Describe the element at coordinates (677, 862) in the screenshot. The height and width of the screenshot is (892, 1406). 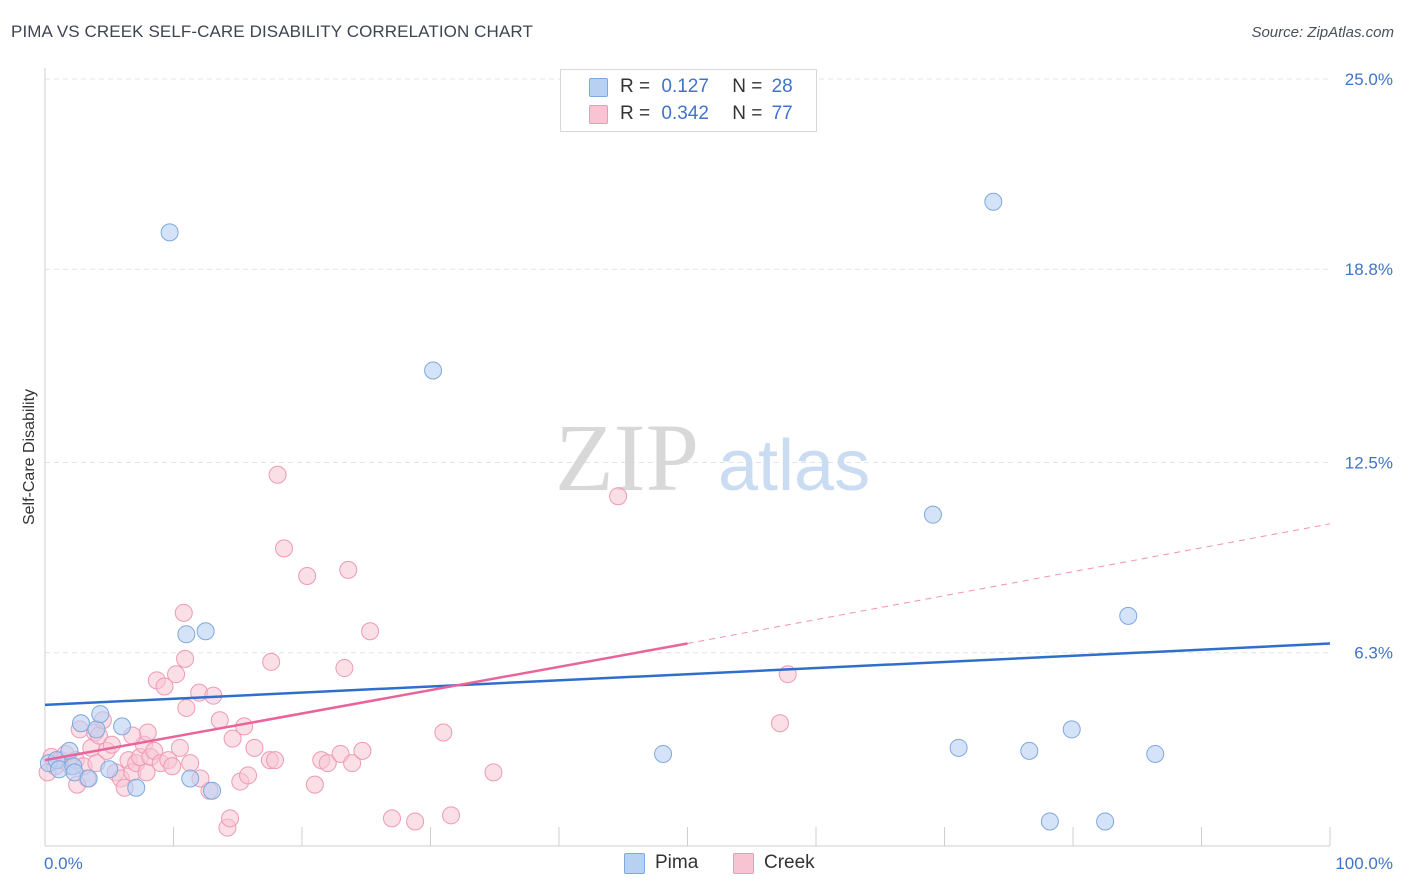
I see `bottom-pima-label: Pima` at that location.